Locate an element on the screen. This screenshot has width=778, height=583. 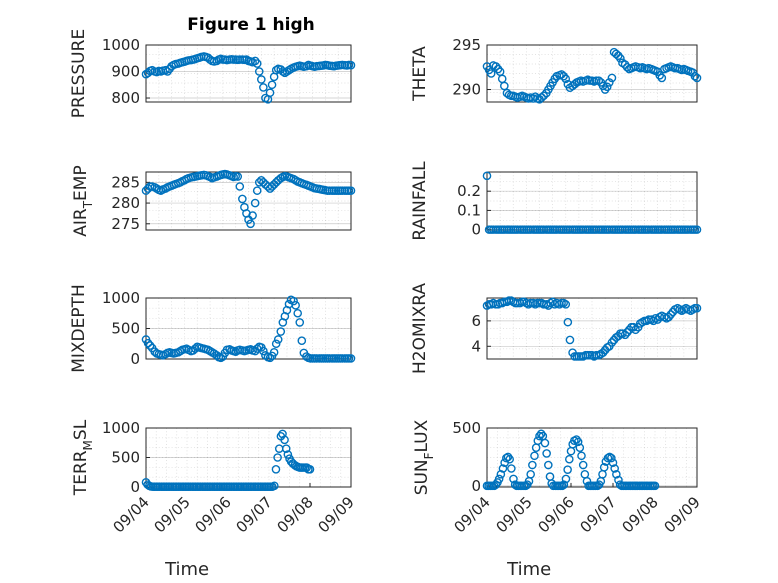
y-axis-label: AIRTEMP is located at coordinates (83, 200).